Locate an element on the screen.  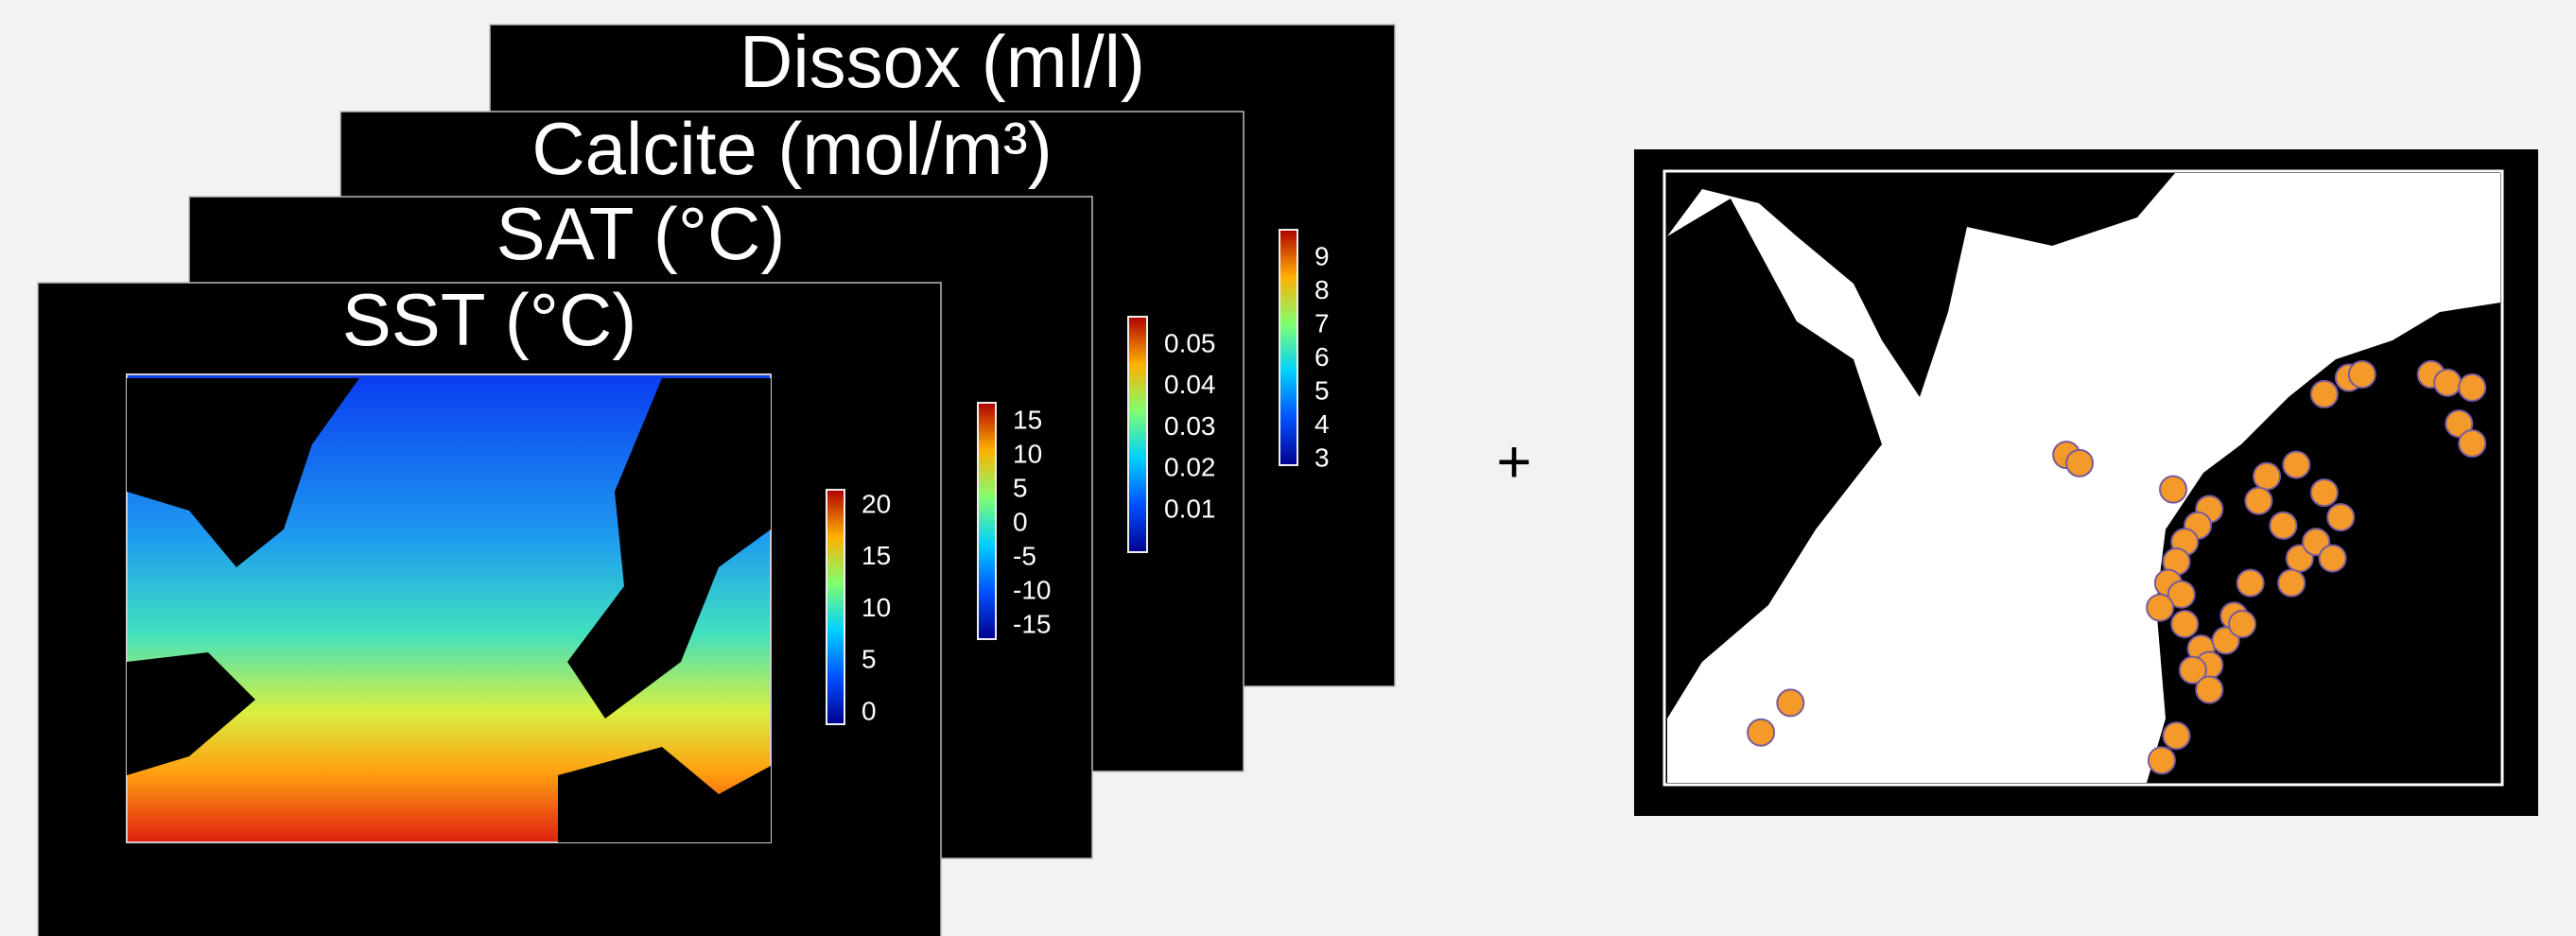
colorbar-tick-label: 0.05 is located at coordinates (1190, 342).